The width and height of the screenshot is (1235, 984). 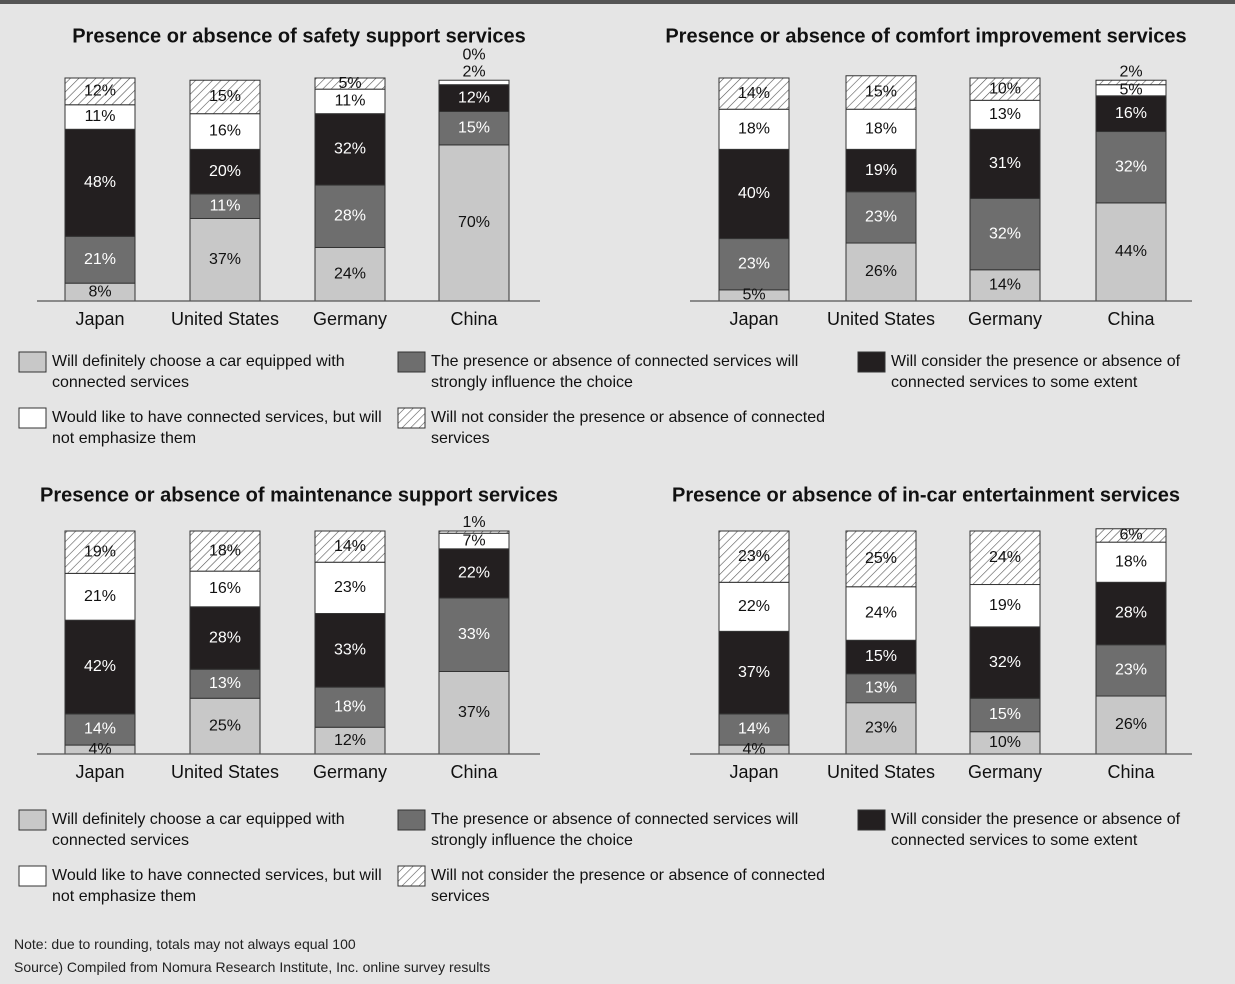 I want to click on value-label: 26%, so click(x=881, y=271).